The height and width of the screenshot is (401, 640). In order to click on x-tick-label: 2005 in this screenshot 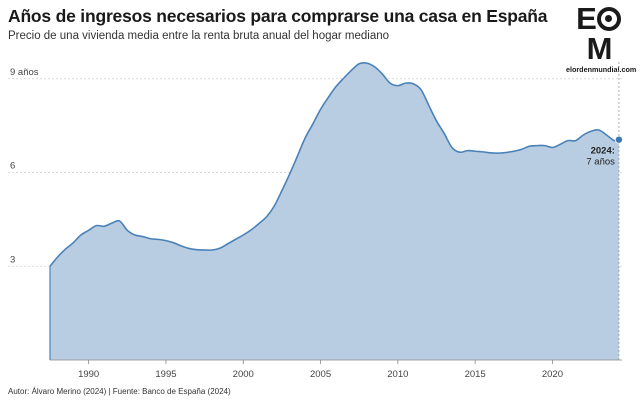, I will do `click(320, 374)`.